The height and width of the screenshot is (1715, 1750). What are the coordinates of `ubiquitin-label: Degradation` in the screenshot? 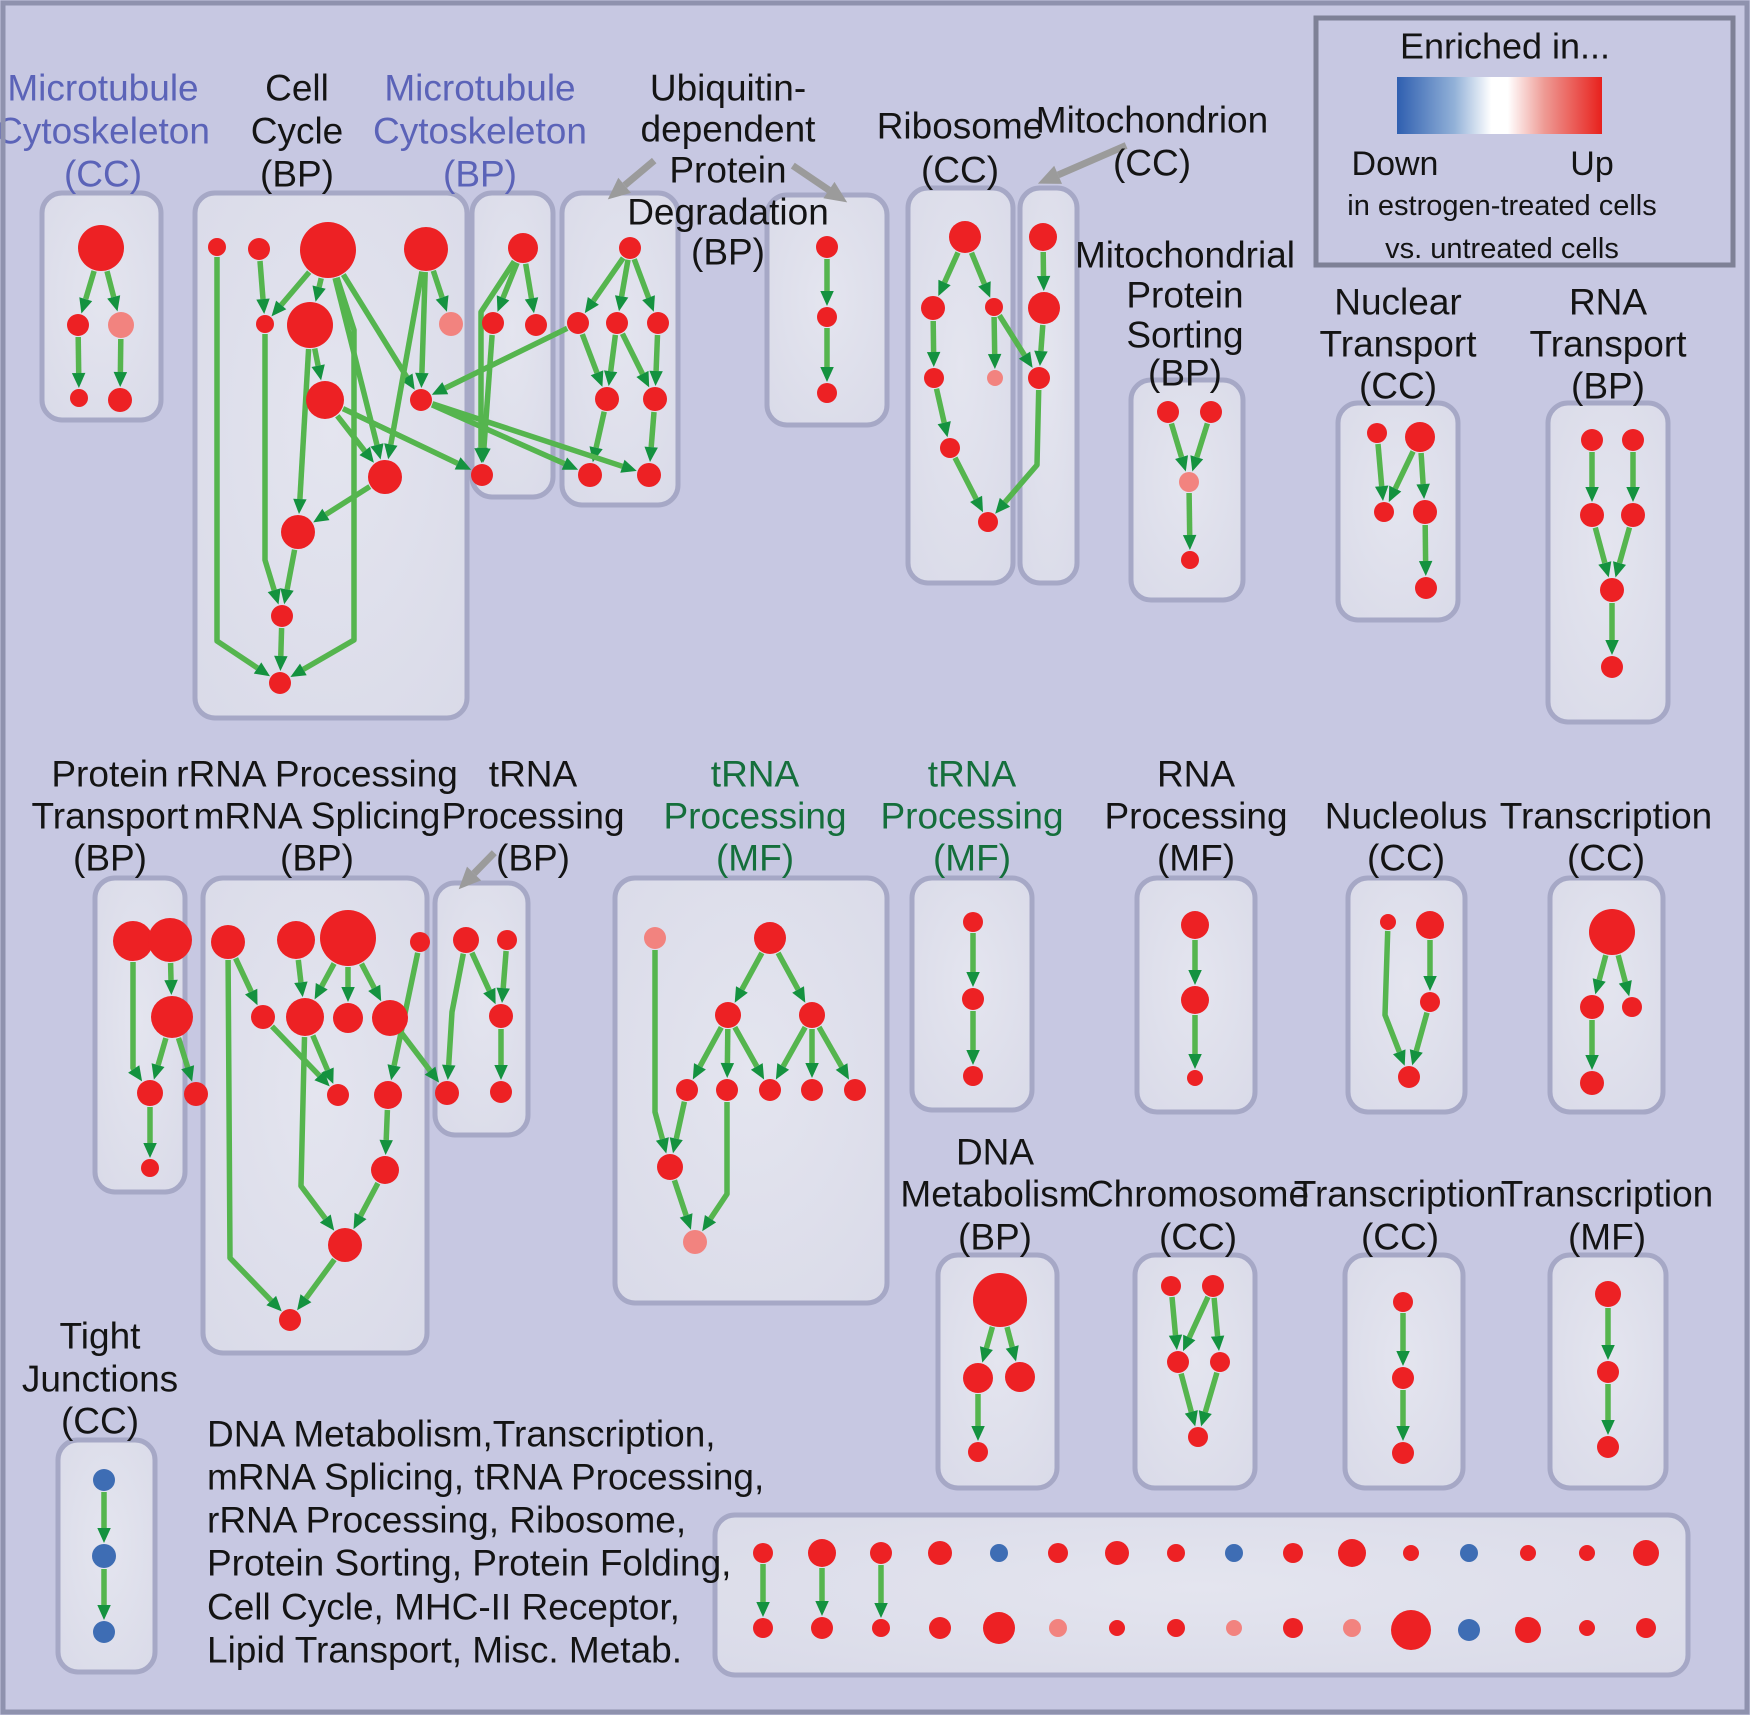 It's located at (728, 212).